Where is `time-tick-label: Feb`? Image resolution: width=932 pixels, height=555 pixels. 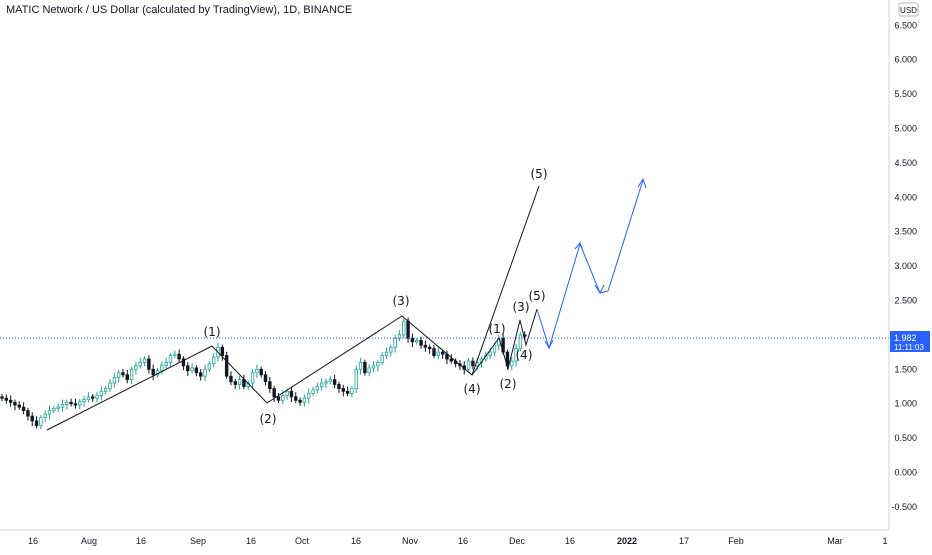 time-tick-label: Feb is located at coordinates (736, 541).